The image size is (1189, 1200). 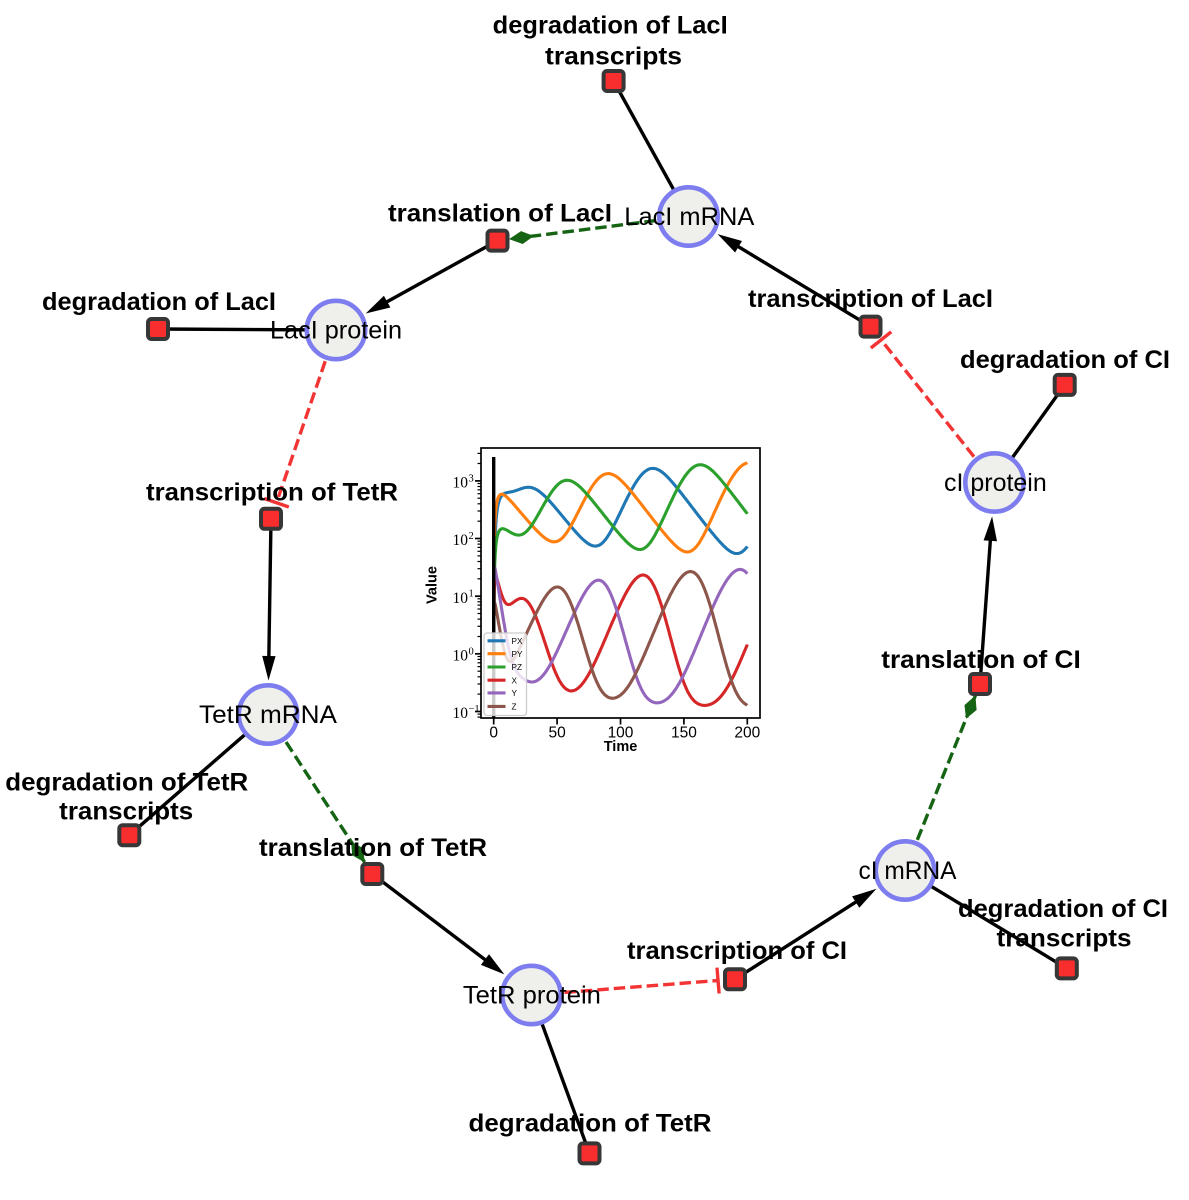 What do you see at coordinates (515, 680) in the screenshot?
I see `svg-text: X` at bounding box center [515, 680].